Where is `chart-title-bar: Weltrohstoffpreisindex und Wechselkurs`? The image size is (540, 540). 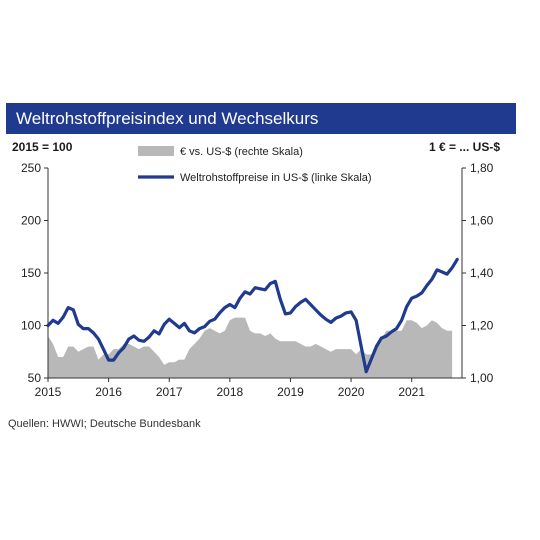 chart-title-bar: Weltrohstoffpreisindex und Wechselkurs is located at coordinates (261, 118).